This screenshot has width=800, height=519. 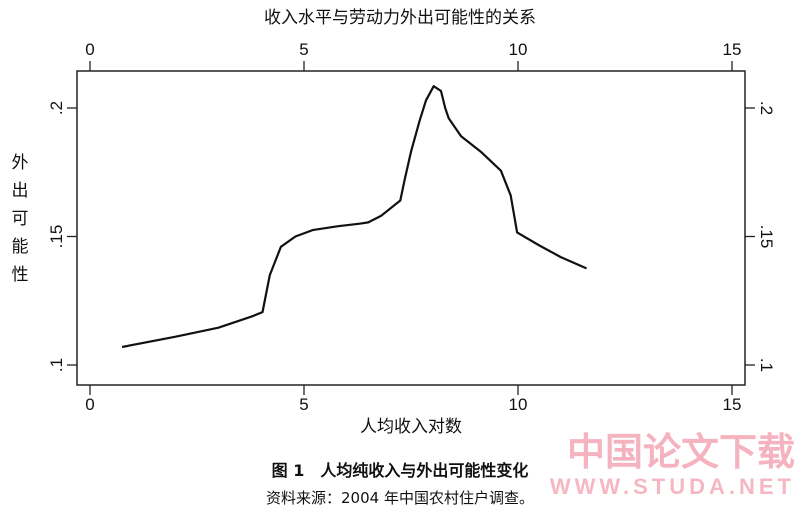 I want to click on top-x-tick-label: 10, so click(x=518, y=49).